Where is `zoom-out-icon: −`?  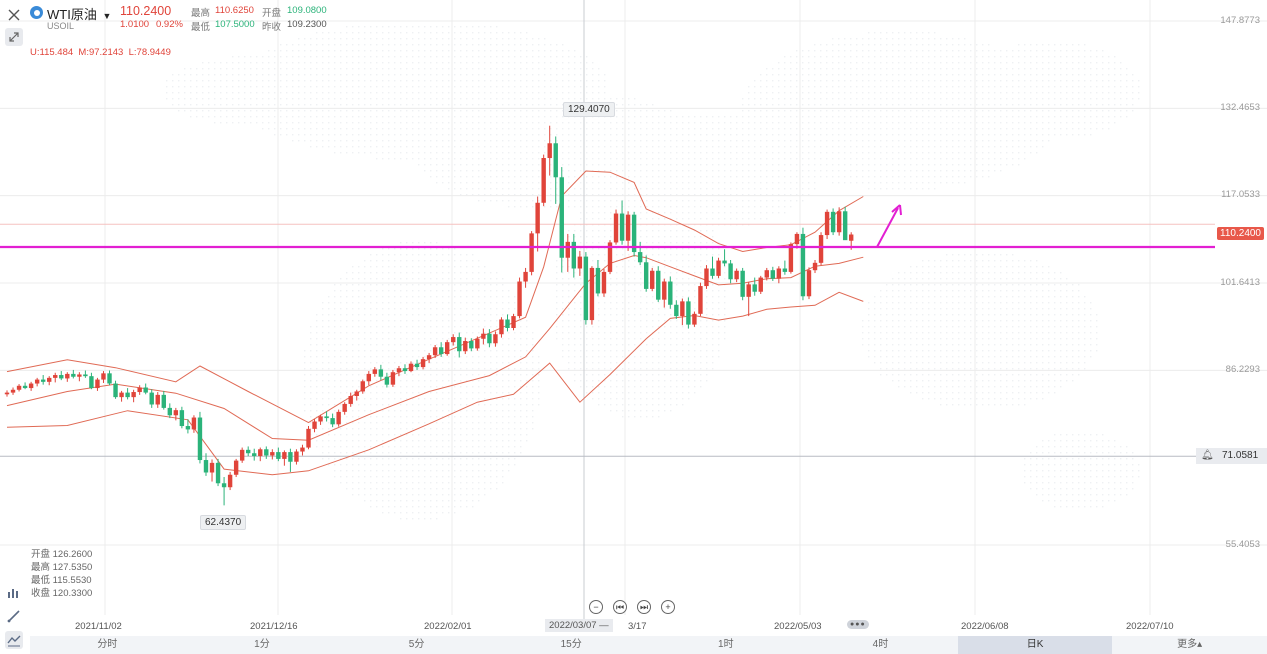
zoom-out-icon: − is located at coordinates (596, 607).